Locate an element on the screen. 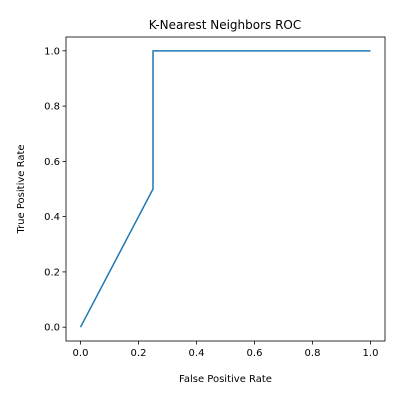 The image size is (400, 400). chart-title: K-Nearest Neighbors ROC is located at coordinates (225, 25).